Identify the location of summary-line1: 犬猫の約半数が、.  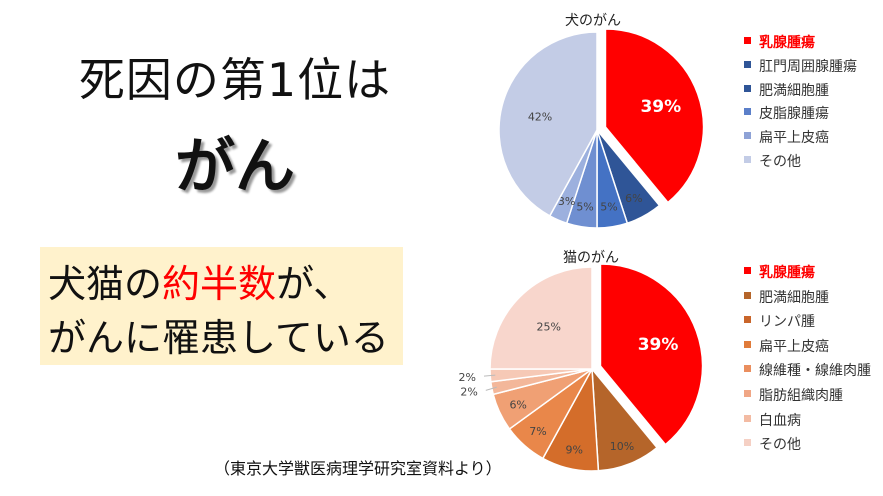
(199, 280).